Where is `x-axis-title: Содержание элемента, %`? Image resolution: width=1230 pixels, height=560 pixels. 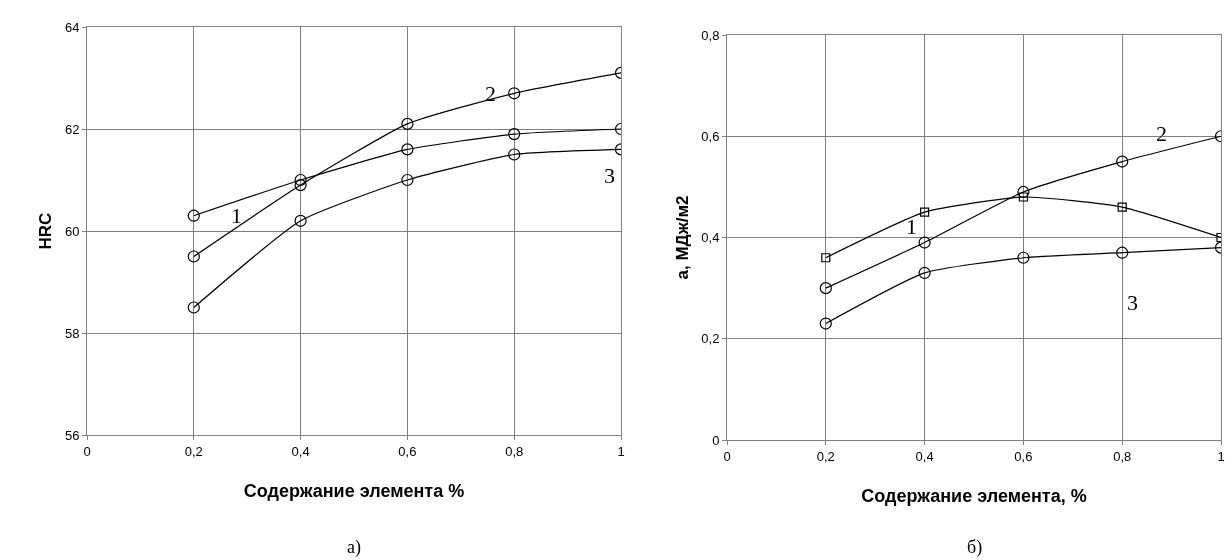 x-axis-title: Содержание элемента, % is located at coordinates (974, 495).